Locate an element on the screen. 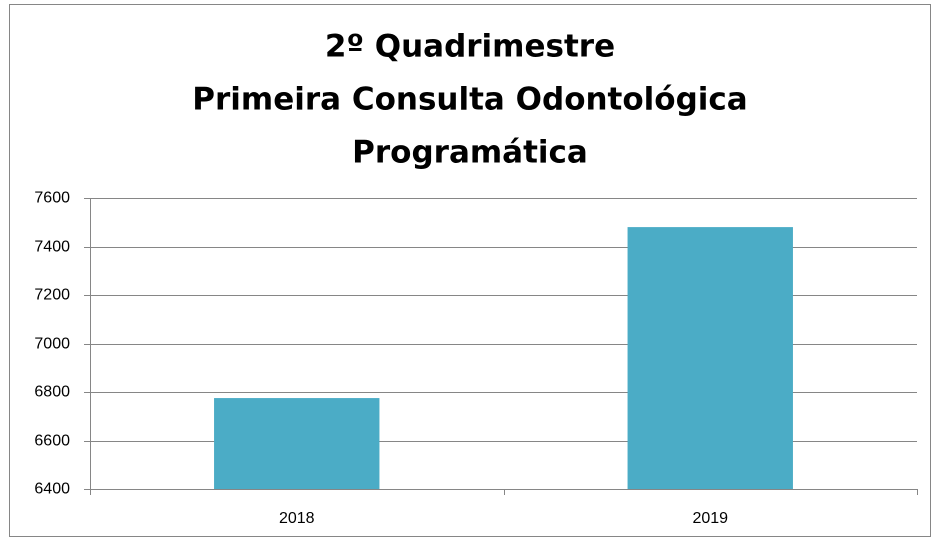 The width and height of the screenshot is (934, 540). y-tick-label: 6800 is located at coordinates (52, 392).